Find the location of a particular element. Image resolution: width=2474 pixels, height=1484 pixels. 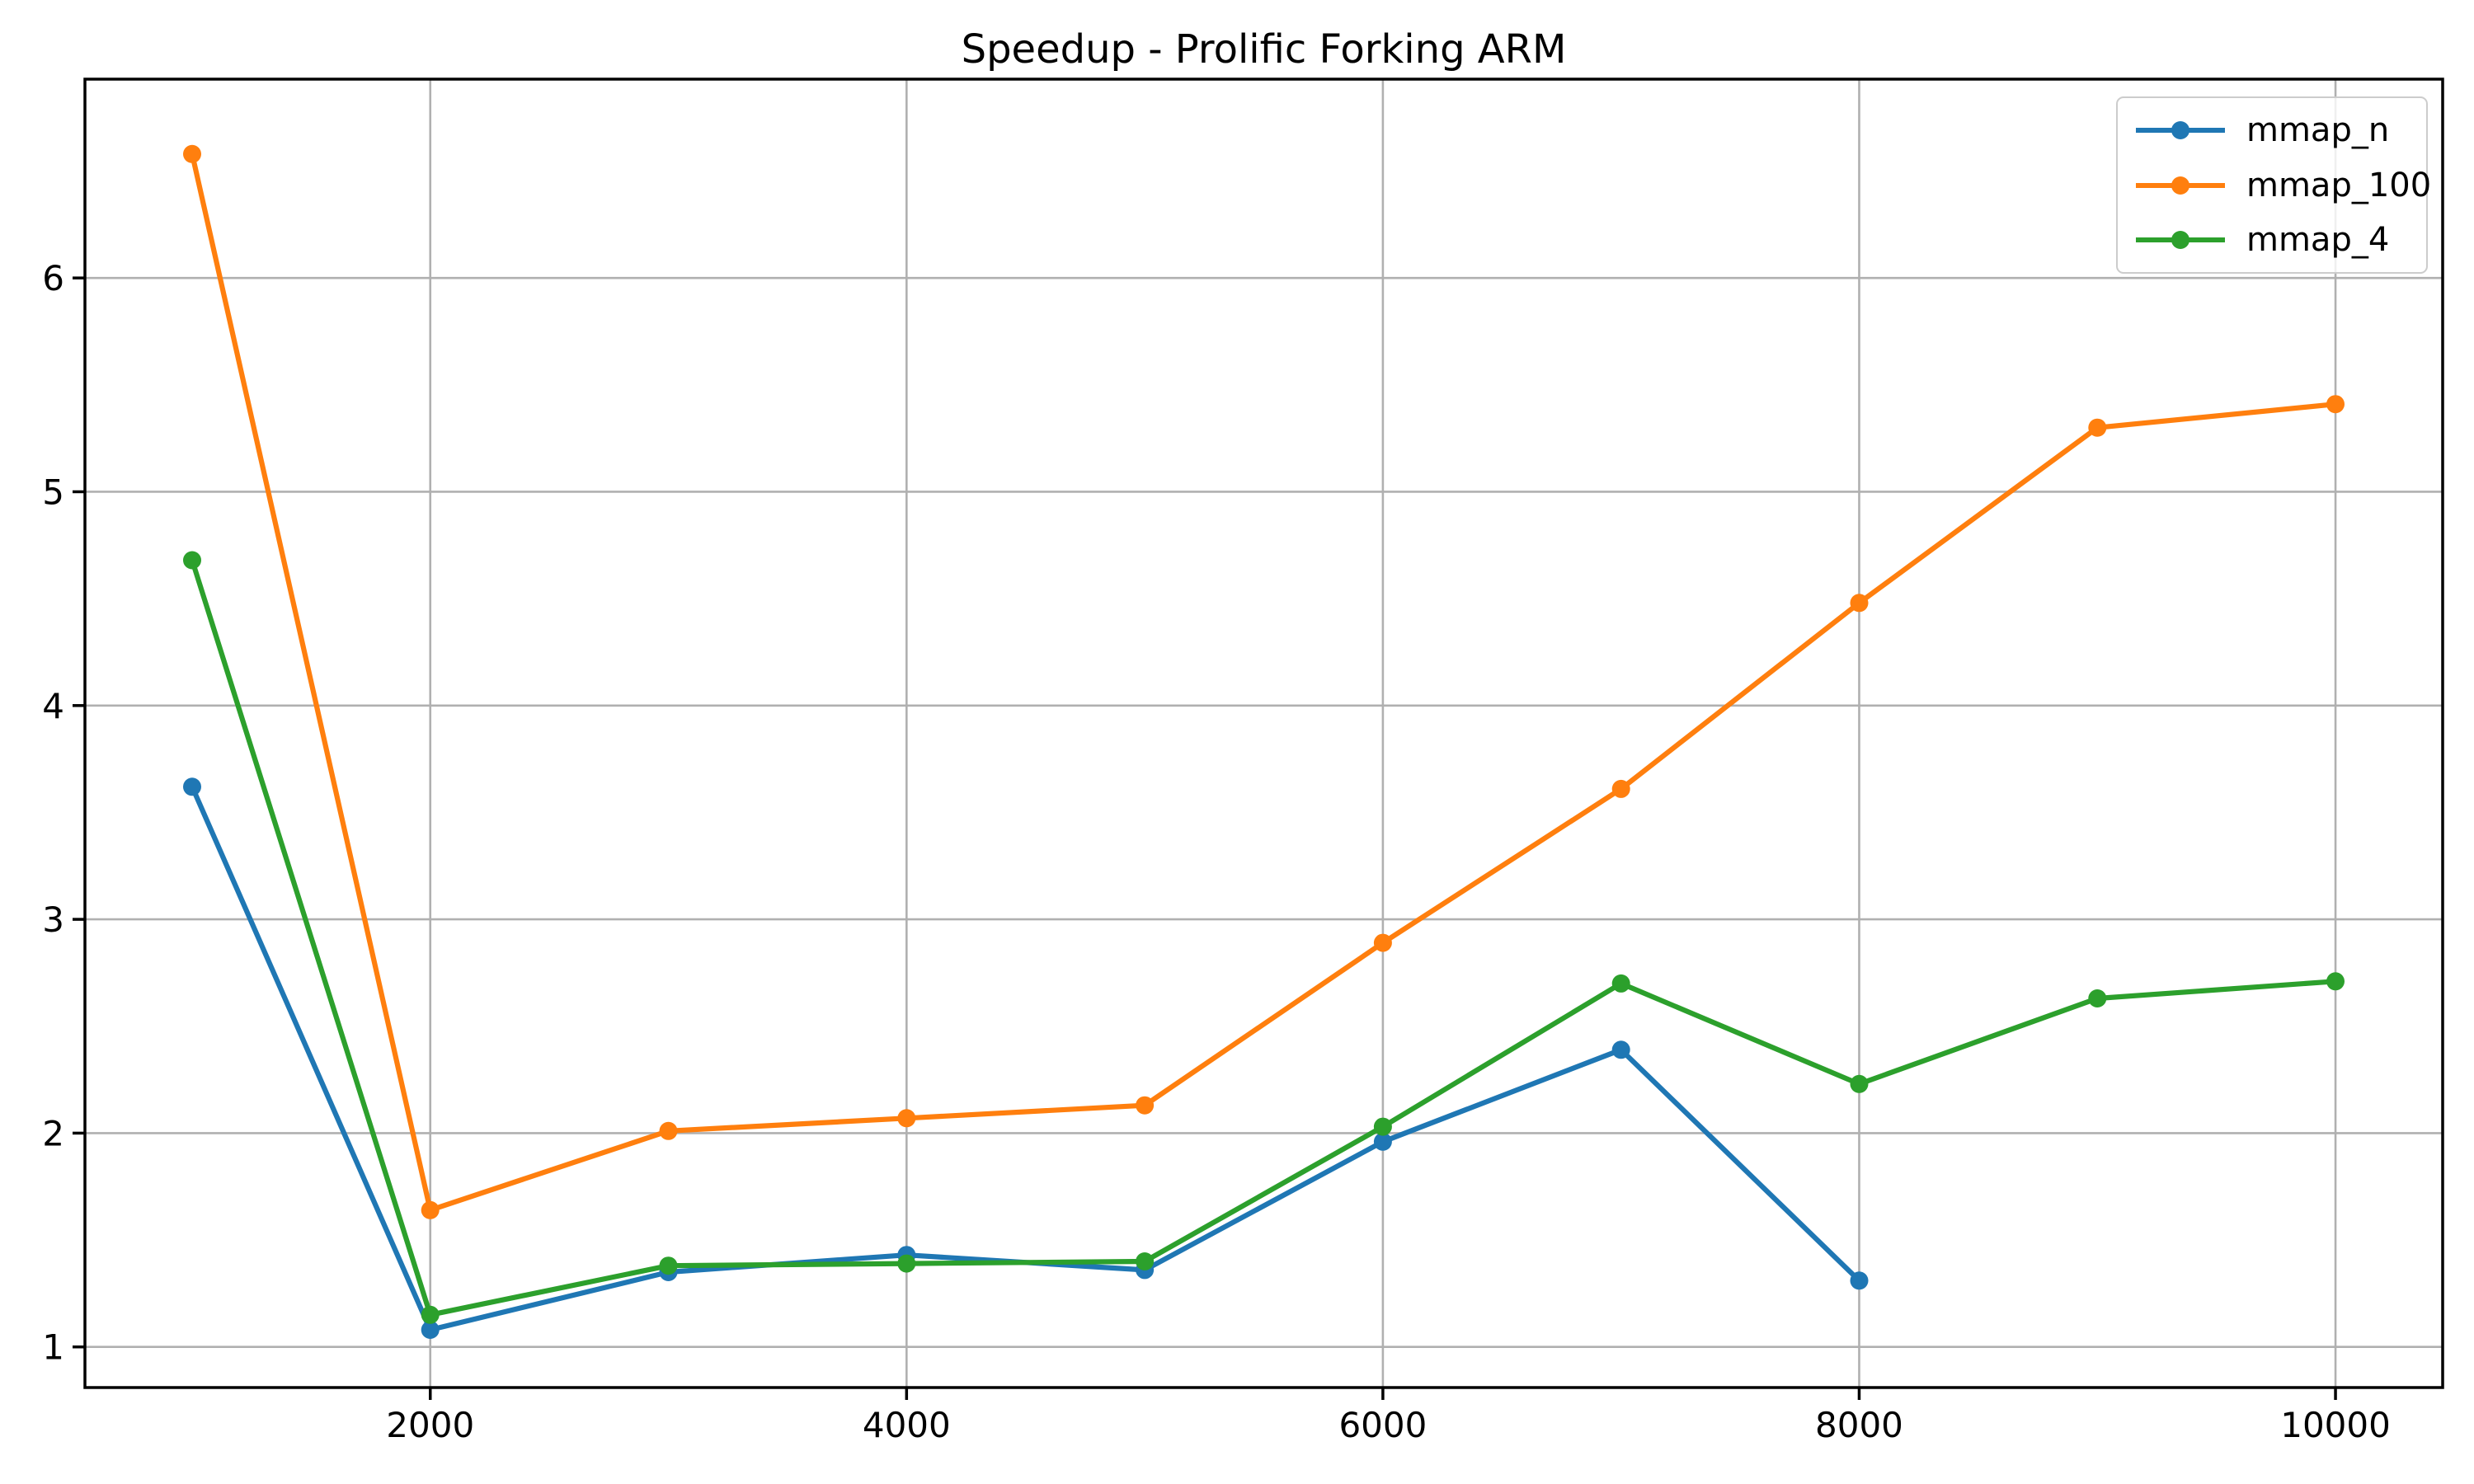

legend-item-mmap_4: mmap_4 is located at coordinates (2273, 240).